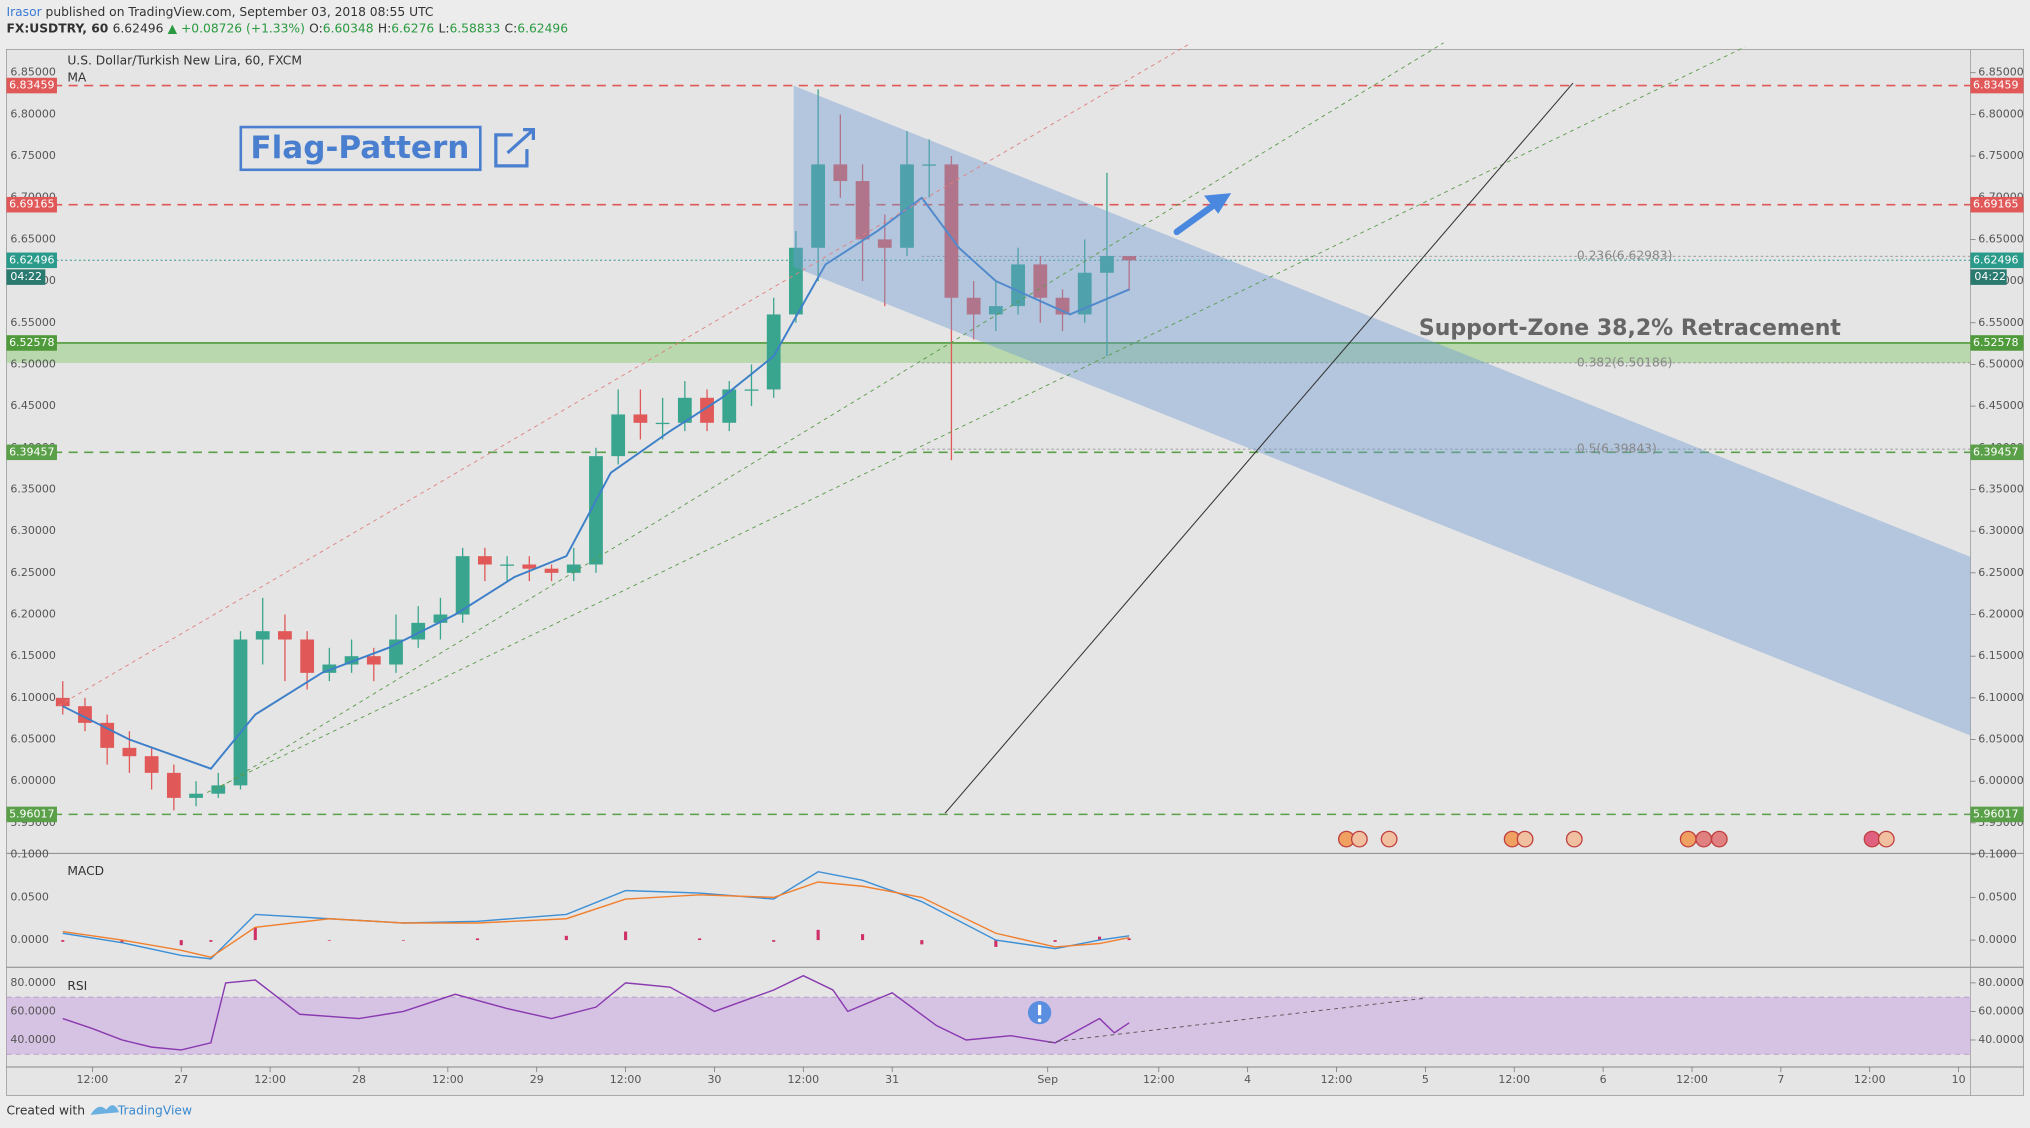 This screenshot has height=1128, width=2030. I want to click on y-tick-label: 60.0000, so click(33, 1010).